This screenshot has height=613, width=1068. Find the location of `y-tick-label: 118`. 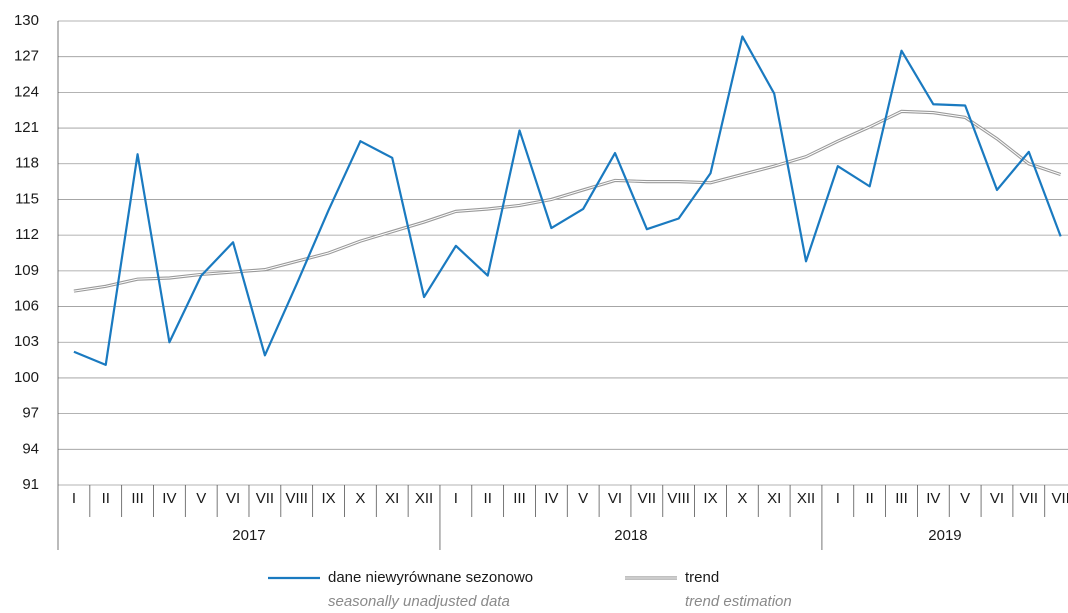

y-tick-label: 118 is located at coordinates (27, 163).